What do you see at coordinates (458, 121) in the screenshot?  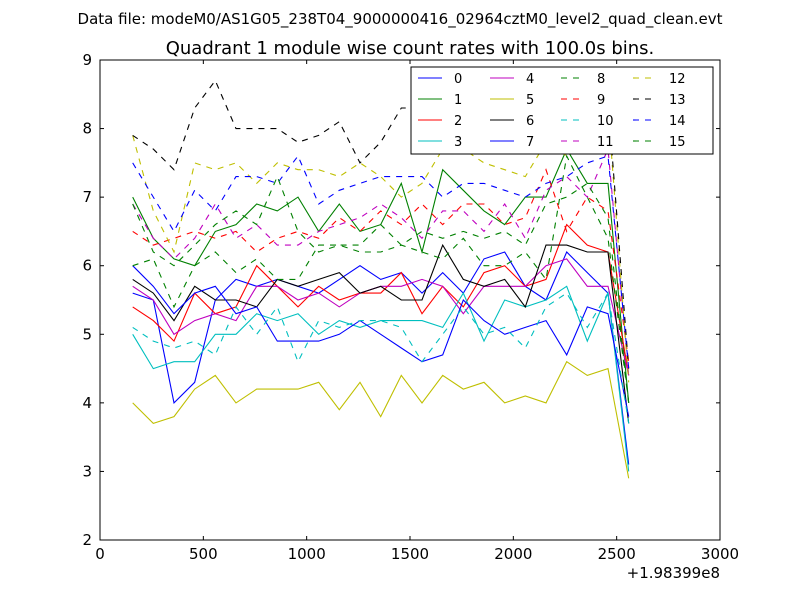 I see `legend-label-2: 2` at bounding box center [458, 121].